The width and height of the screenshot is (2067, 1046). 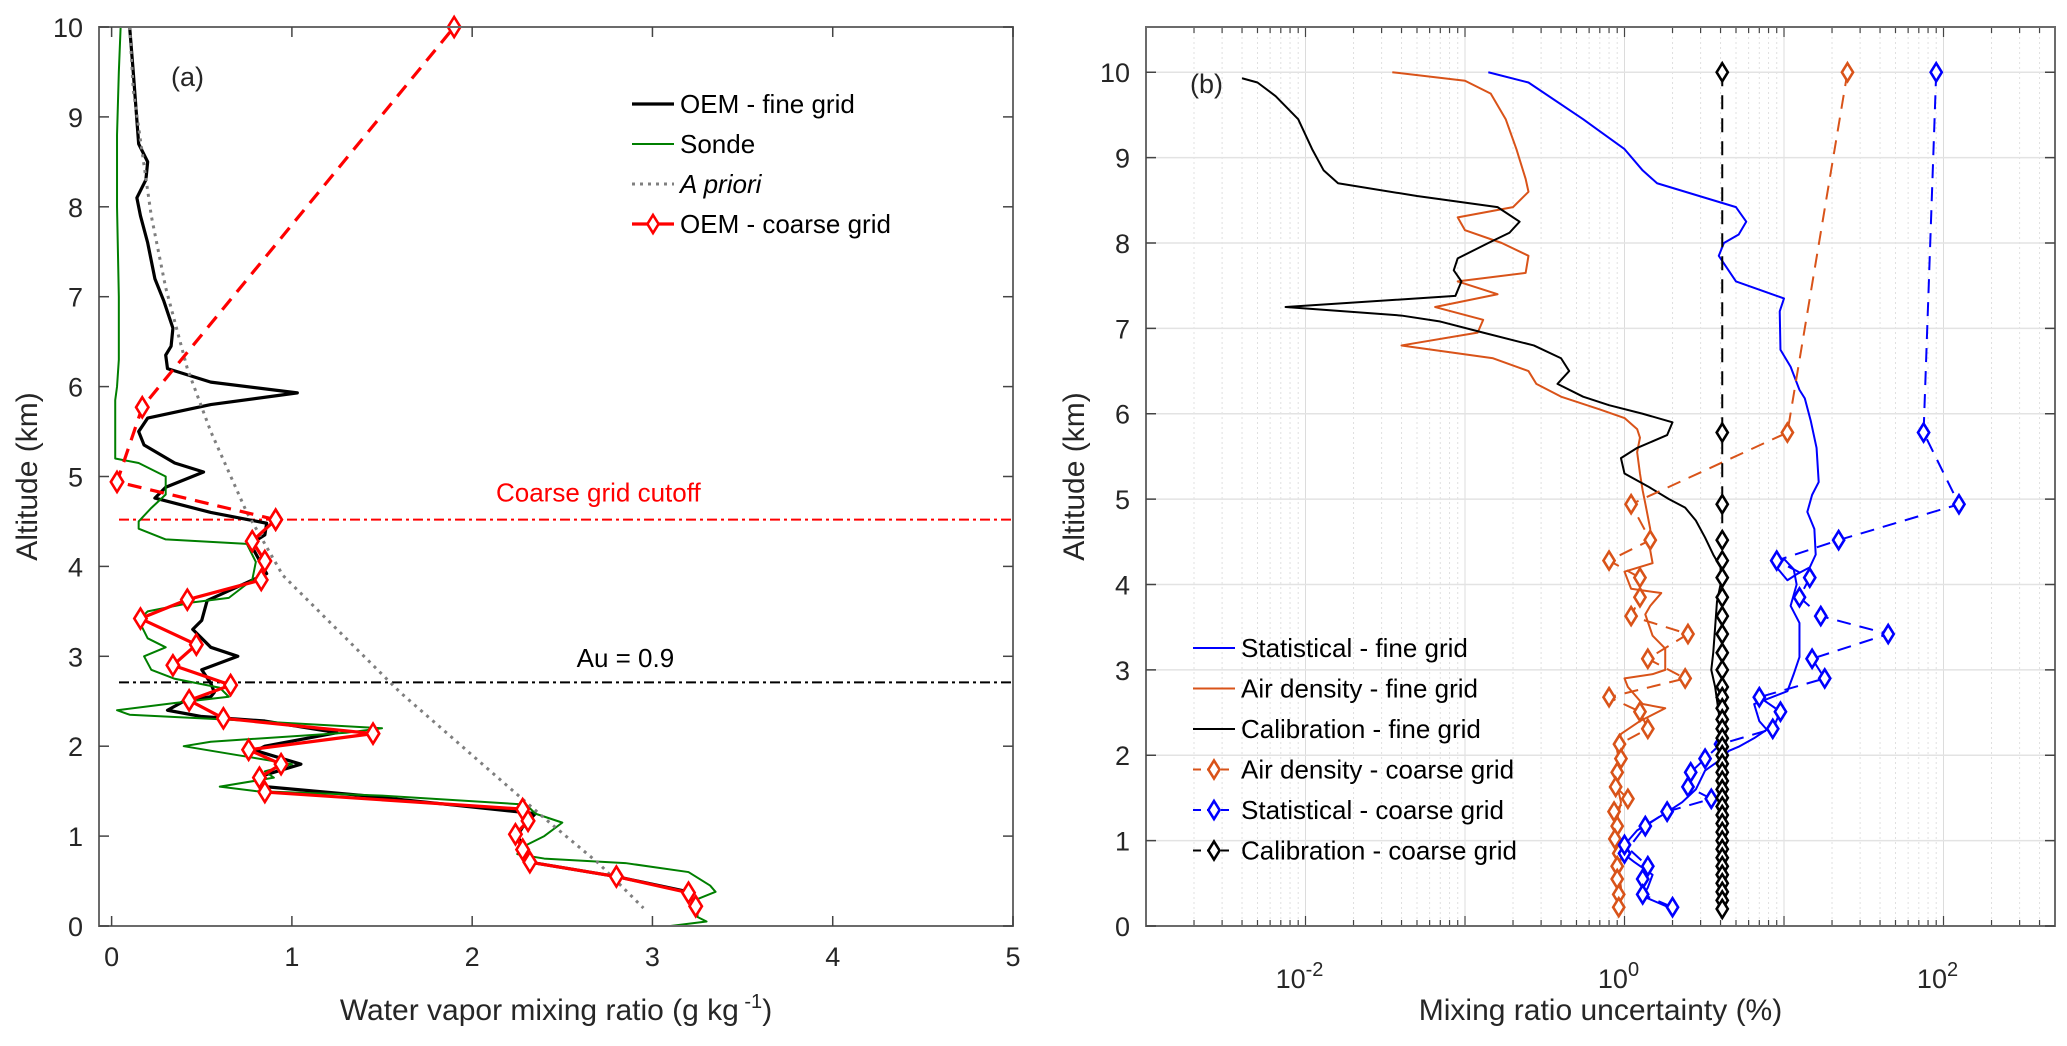 What do you see at coordinates (1012, 957) in the screenshot?
I see `x-tick-label: 5` at bounding box center [1012, 957].